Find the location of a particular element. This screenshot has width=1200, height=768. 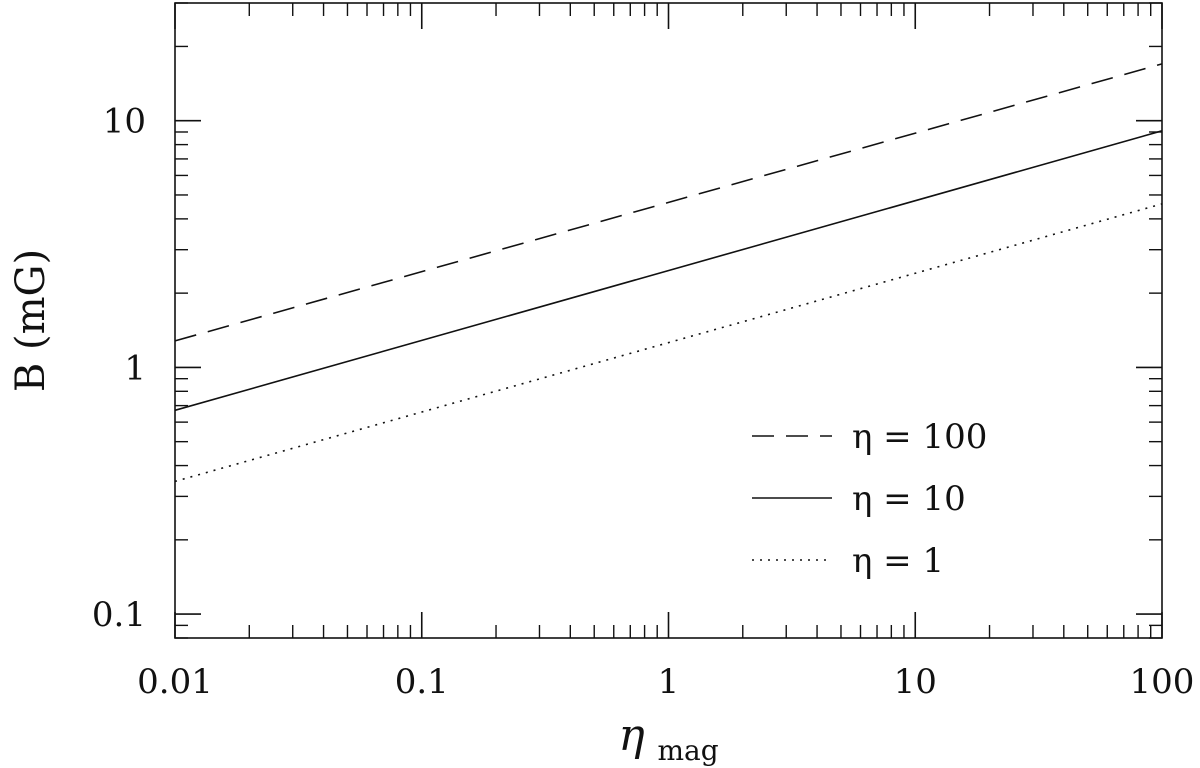

y-tick-label: 1 is located at coordinates (135, 368).